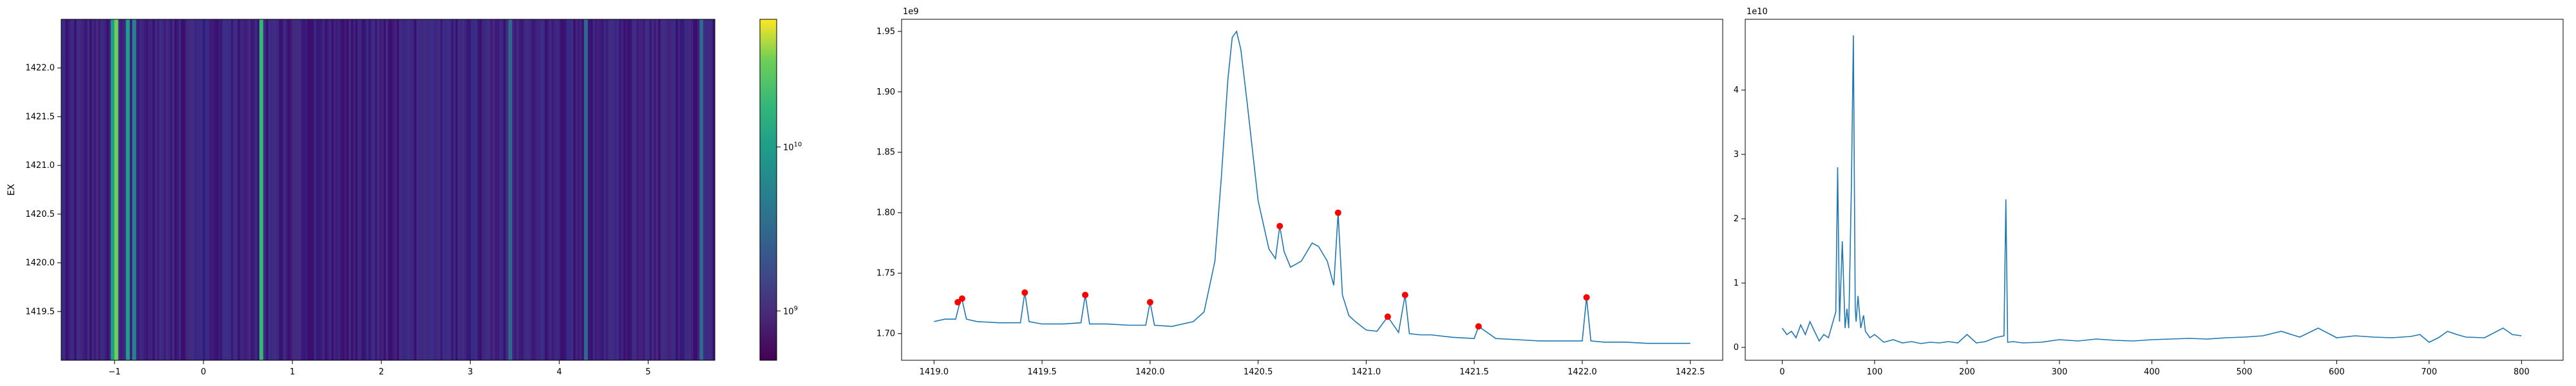  What do you see at coordinates (2152, 372) in the screenshot?
I see `spectrum-xtick-label: 400` at bounding box center [2152, 372].